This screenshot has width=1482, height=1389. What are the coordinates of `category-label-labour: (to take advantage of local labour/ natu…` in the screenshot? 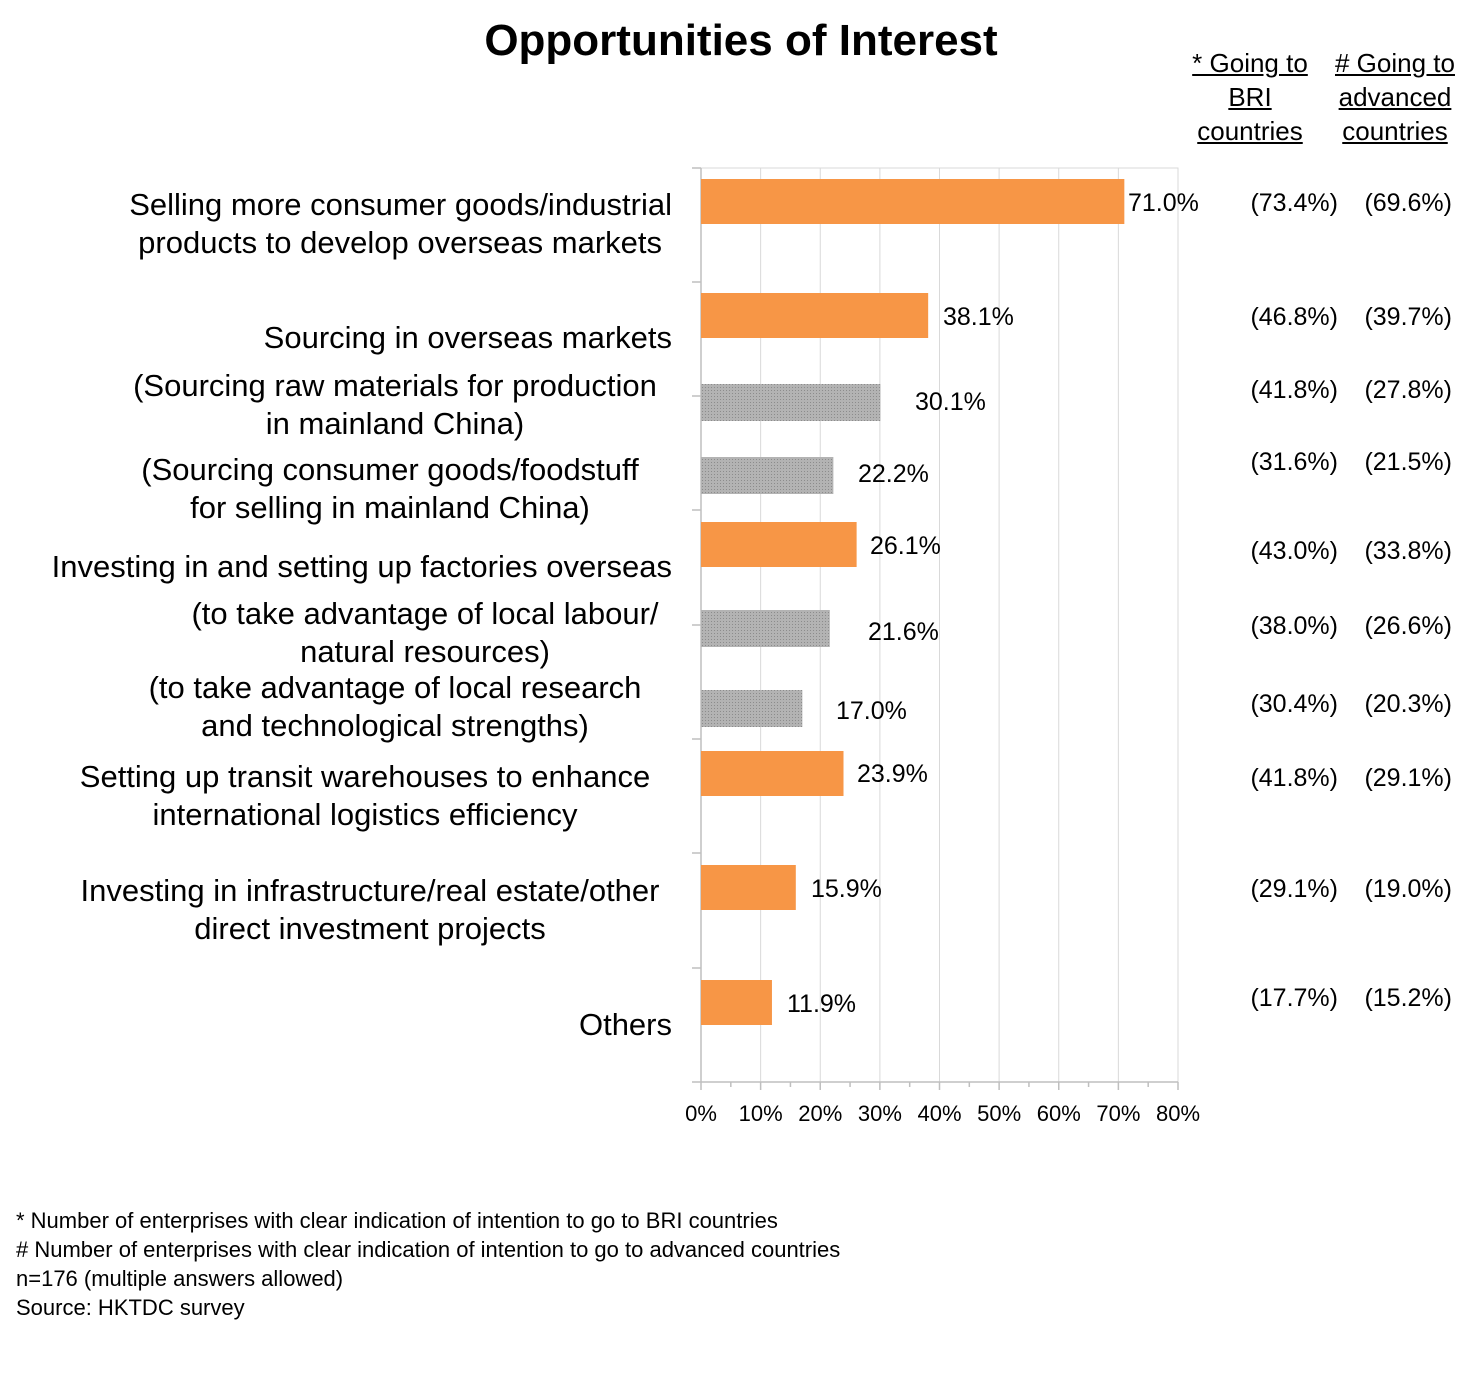 It's located at (425, 633).